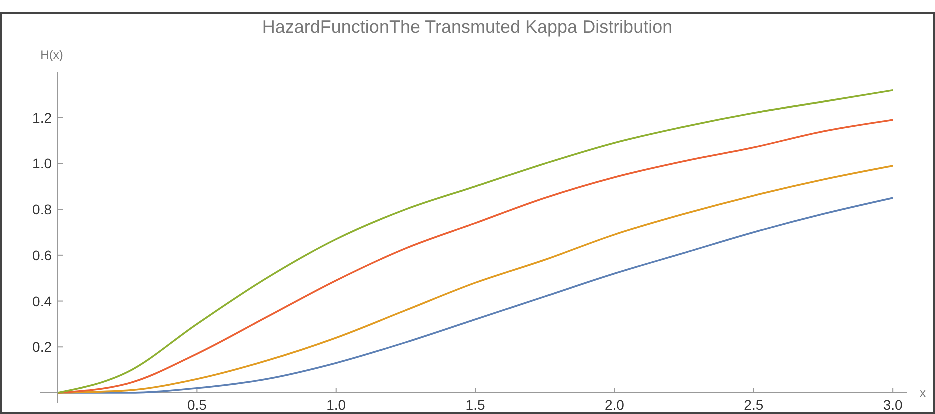  Describe the element at coordinates (923, 393) in the screenshot. I see `x-axis-title: x` at that location.